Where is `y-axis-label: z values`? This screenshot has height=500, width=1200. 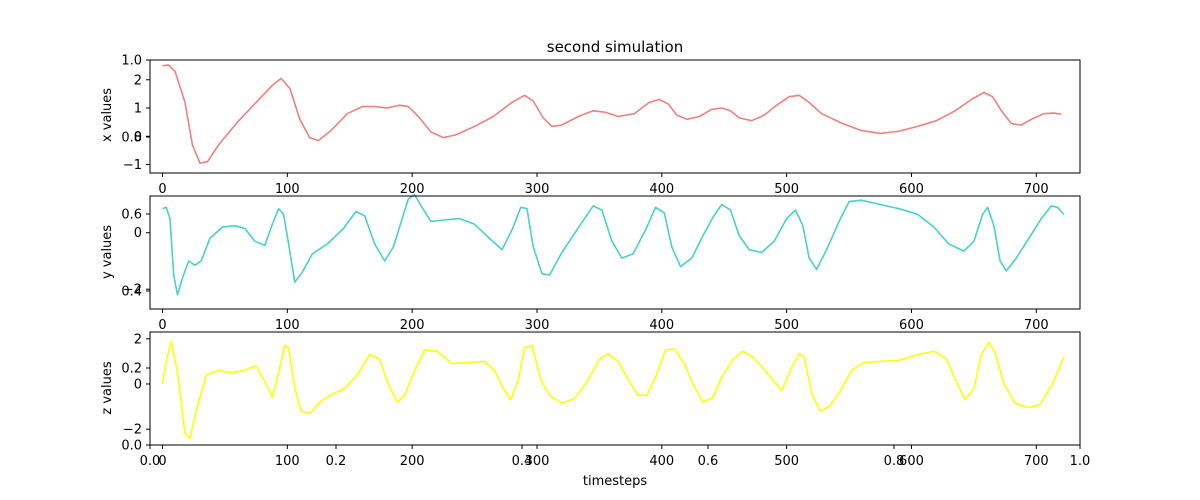
y-axis-label: z values is located at coordinates (107, 387).